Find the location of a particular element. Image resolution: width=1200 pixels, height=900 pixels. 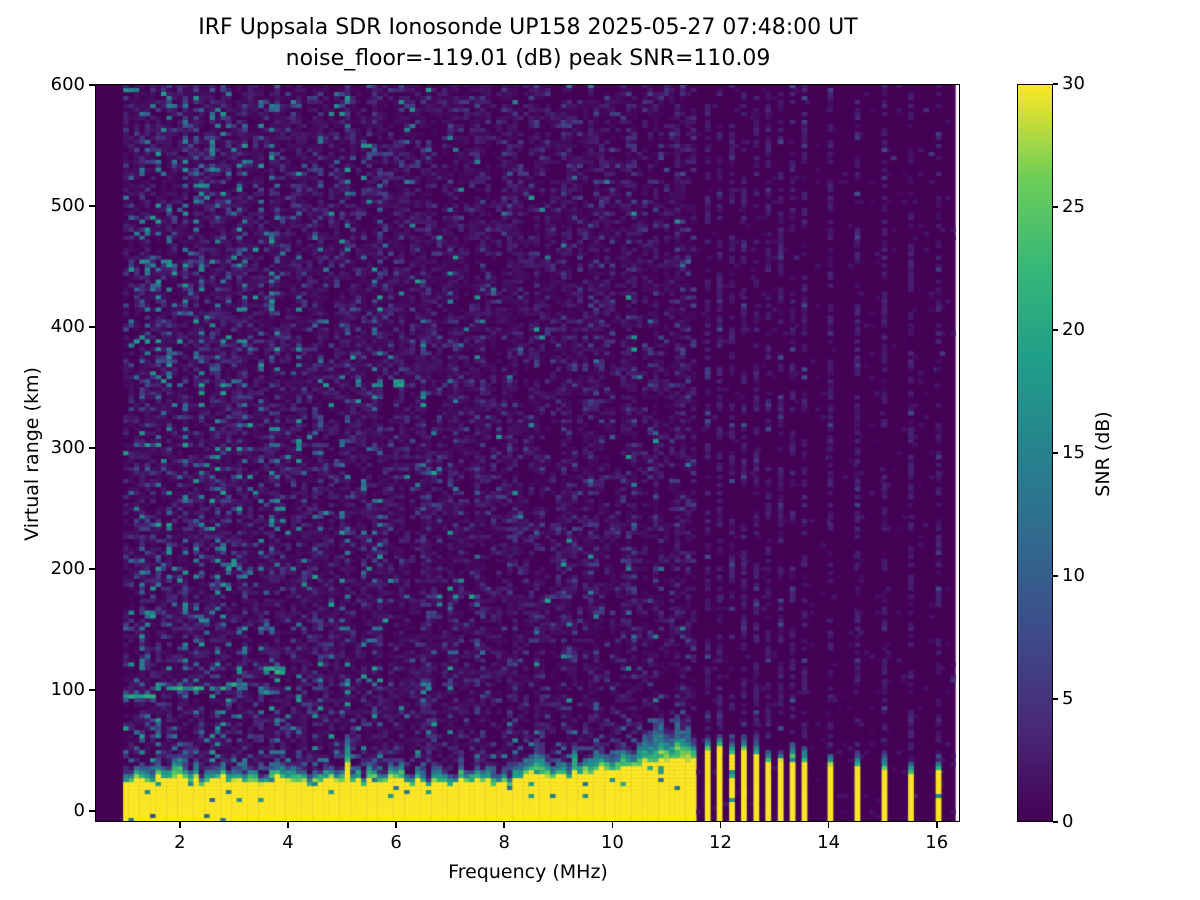

x-tick-label: 12 is located at coordinates (720, 842).